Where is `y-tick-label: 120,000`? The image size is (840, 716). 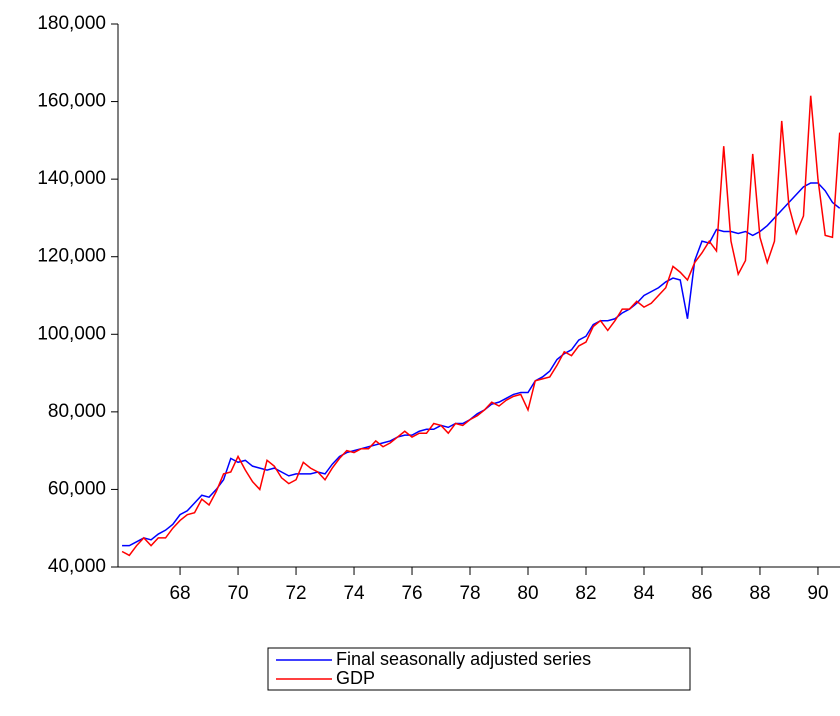
y-tick-label: 120,000 is located at coordinates (71, 256).